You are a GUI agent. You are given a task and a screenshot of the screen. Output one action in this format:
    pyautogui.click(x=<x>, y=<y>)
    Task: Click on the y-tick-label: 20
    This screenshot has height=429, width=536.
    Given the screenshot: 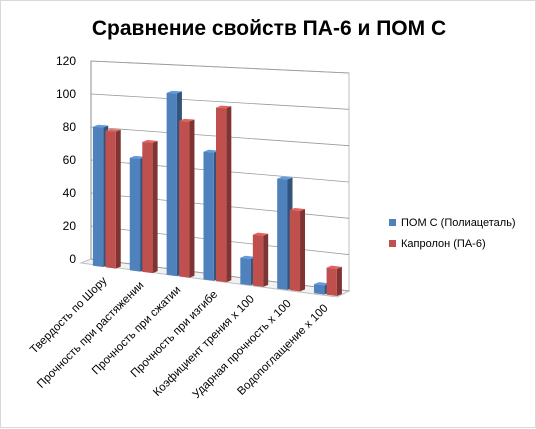 What is the action you would take?
    pyautogui.click(x=70, y=226)
    